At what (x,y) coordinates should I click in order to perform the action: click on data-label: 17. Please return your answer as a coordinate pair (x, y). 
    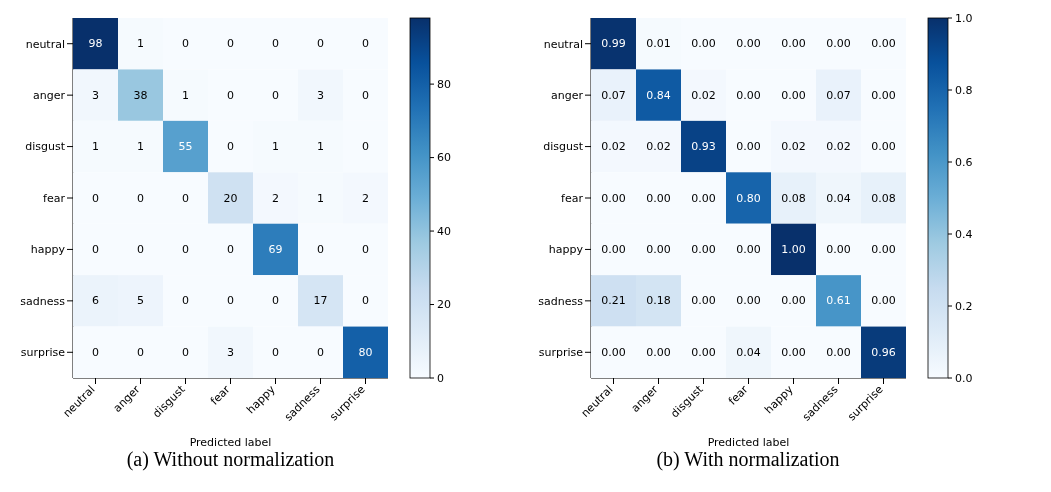
    Looking at the image, I should click on (320, 301).